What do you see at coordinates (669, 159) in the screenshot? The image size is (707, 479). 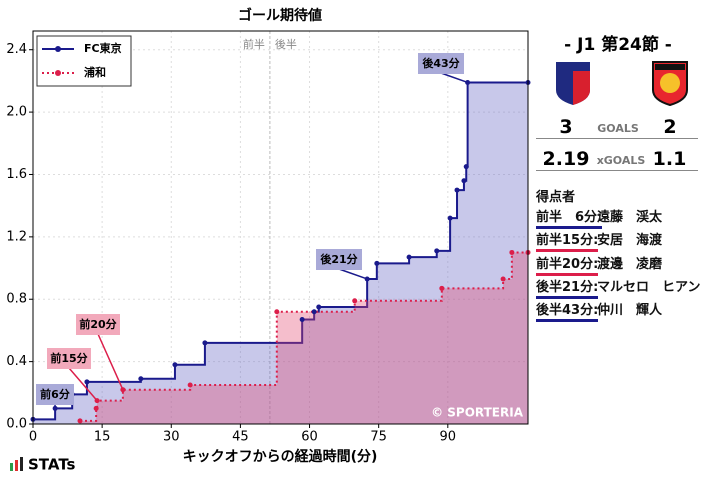 I see `away-xg: 1.1` at bounding box center [669, 159].